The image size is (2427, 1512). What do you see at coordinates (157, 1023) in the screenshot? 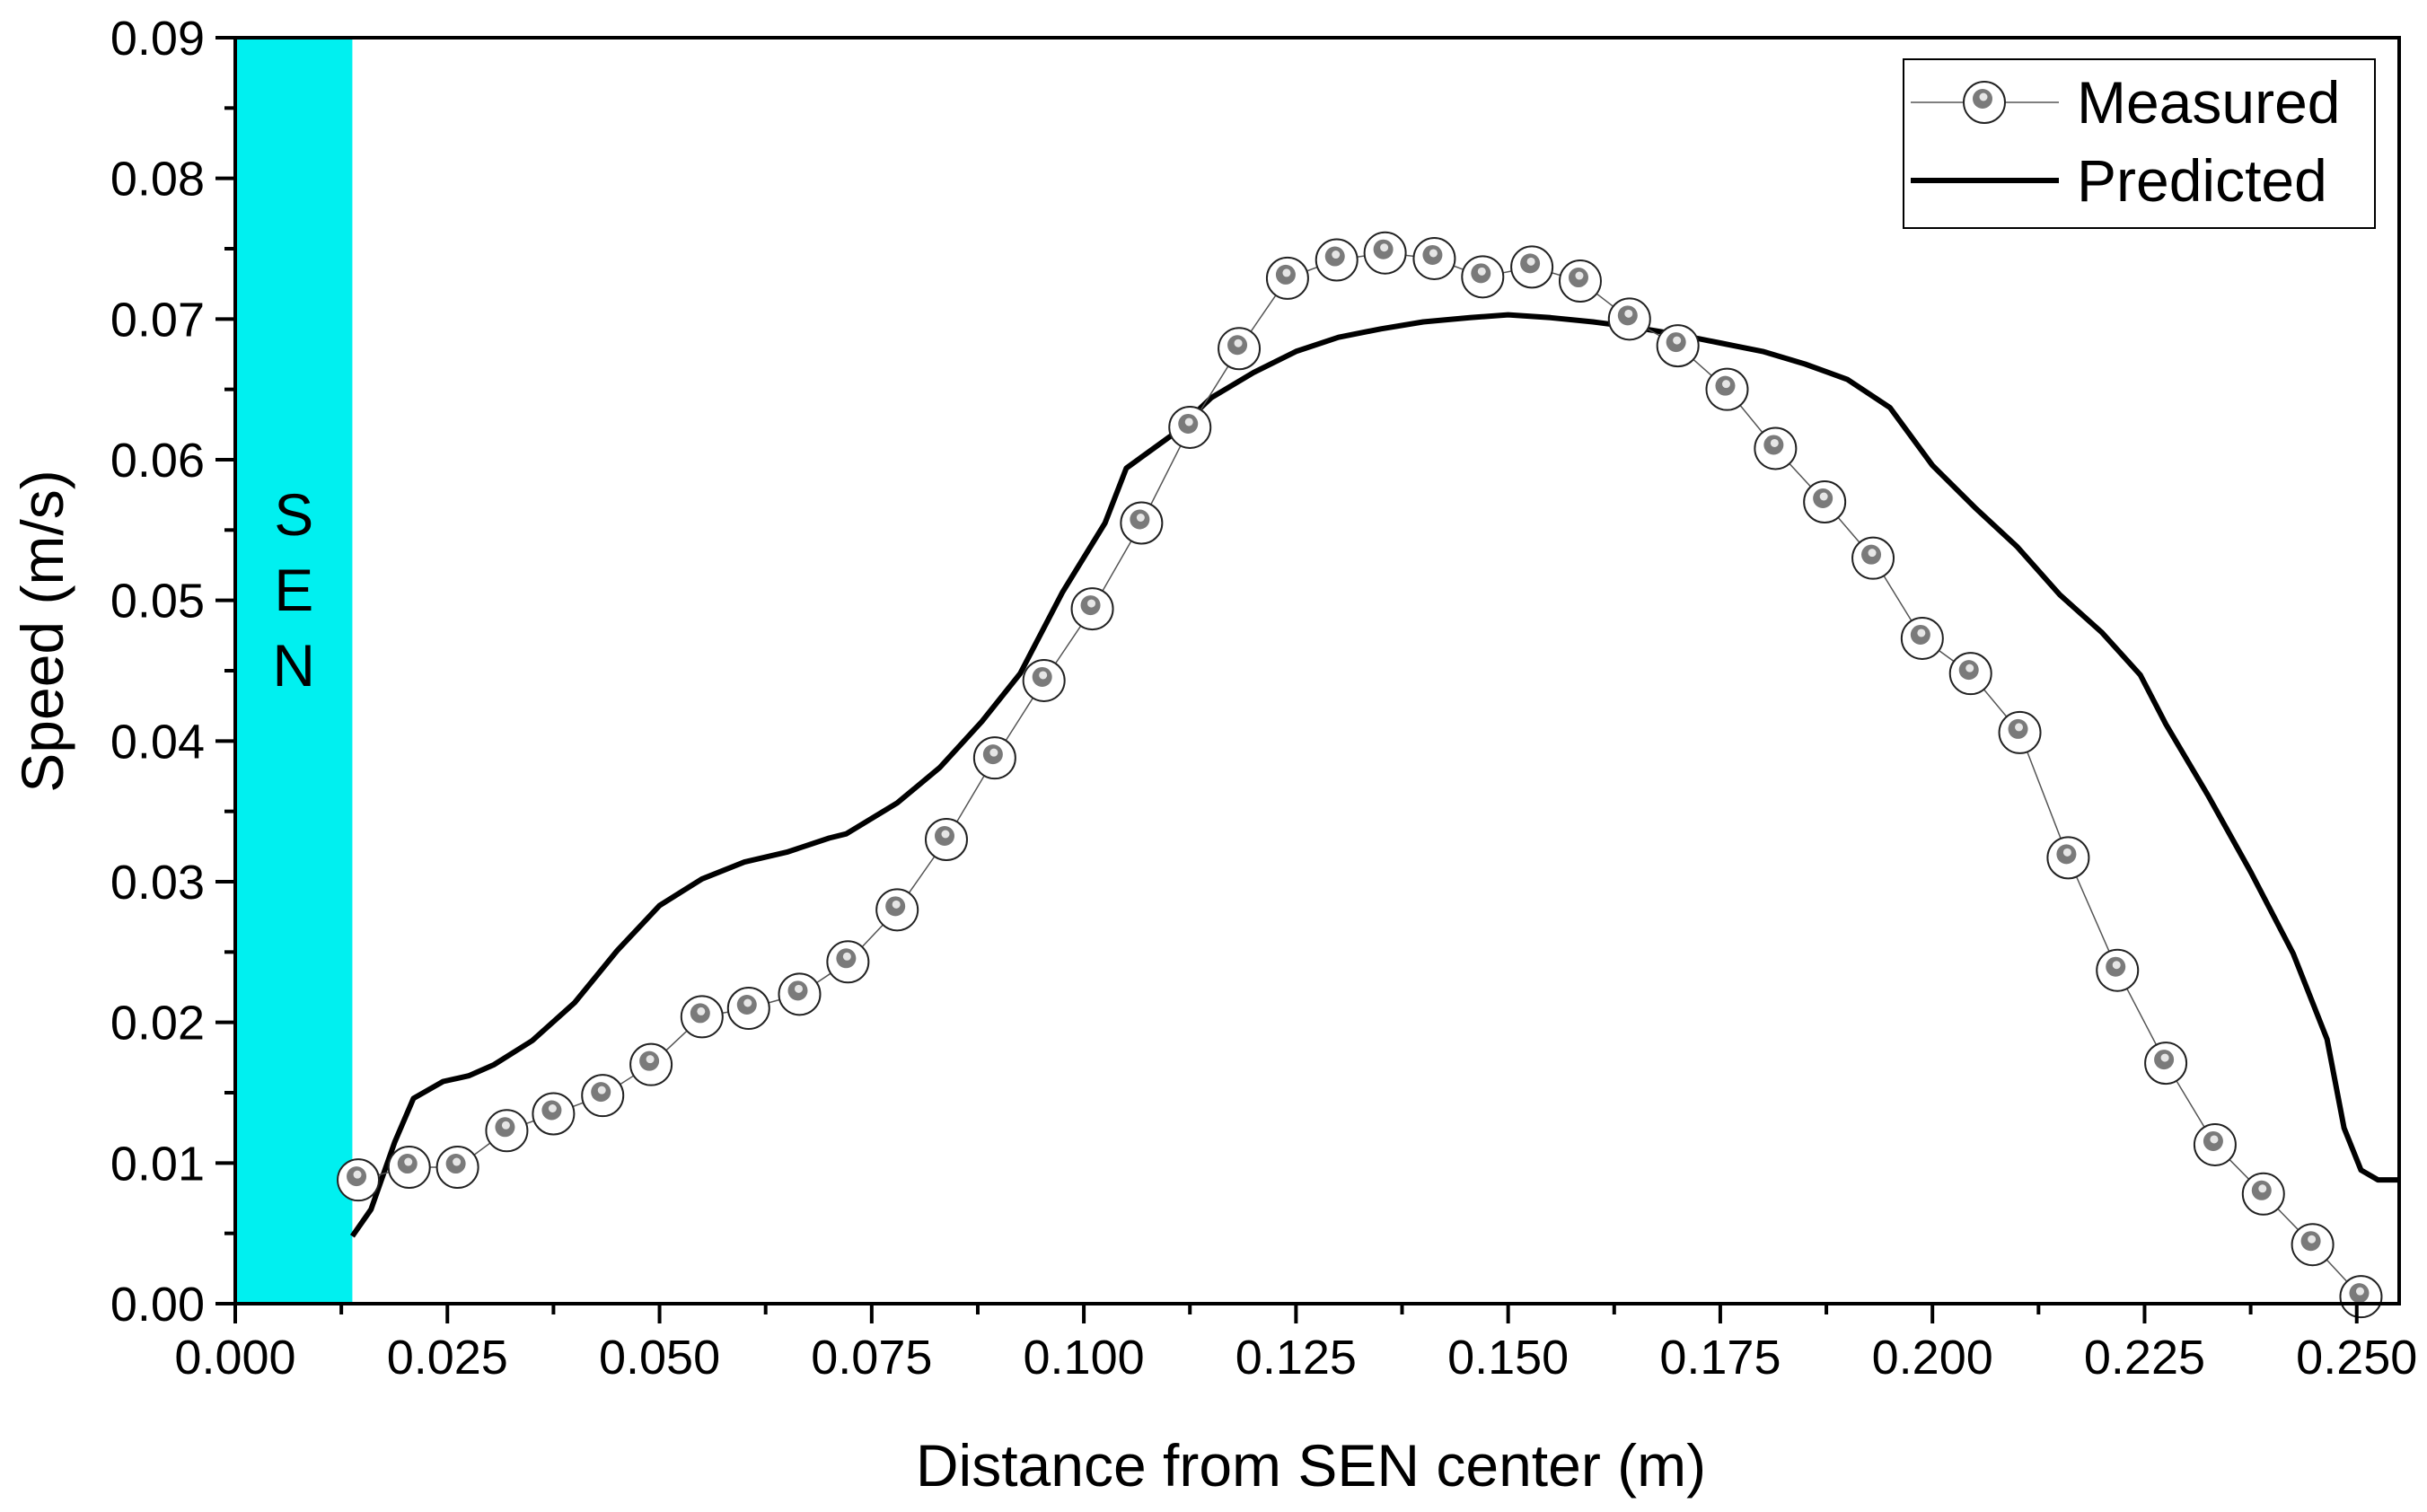
I see `y-tick-label: 0.02` at bounding box center [157, 1023].